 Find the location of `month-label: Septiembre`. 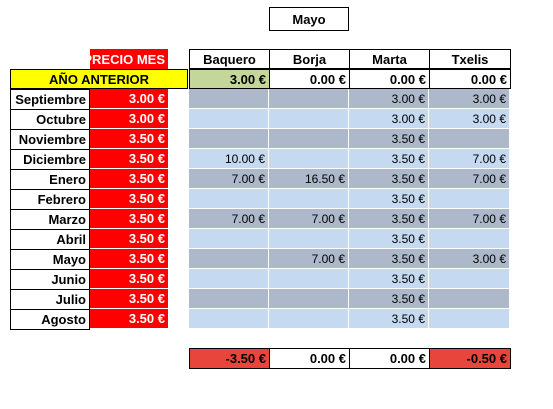

month-label: Septiembre is located at coordinates (50, 99).